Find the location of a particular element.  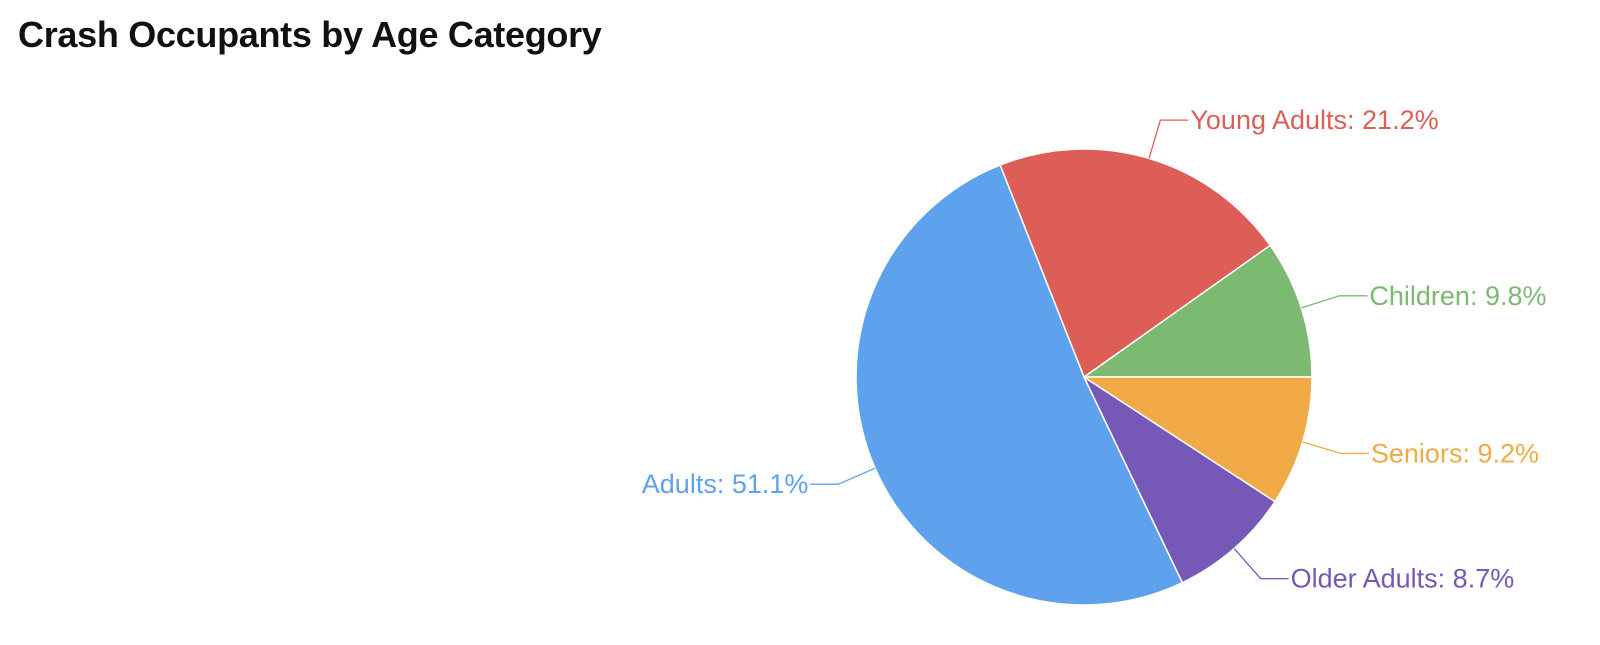

chart-title: Crash Occupants by Age Category is located at coordinates (310, 34).